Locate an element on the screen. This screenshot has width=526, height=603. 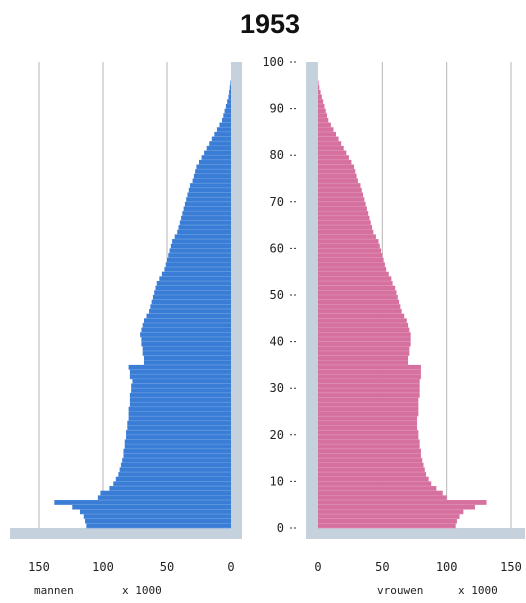
value-tick-labels: 150 150 100 100 50 50 0 0 is located at coordinates (275, 567).